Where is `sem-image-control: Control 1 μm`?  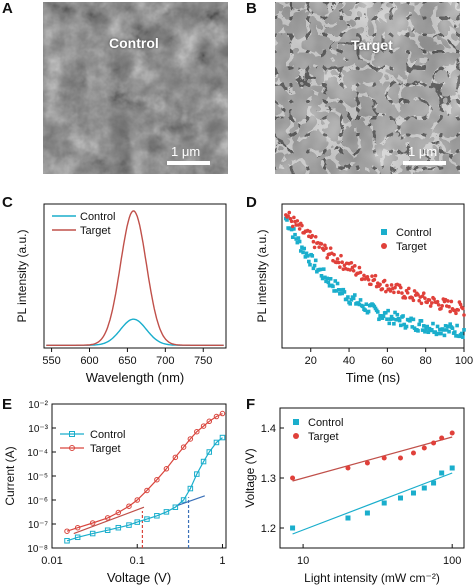
sem-image-control: Control 1 μm is located at coordinates (135, 88).